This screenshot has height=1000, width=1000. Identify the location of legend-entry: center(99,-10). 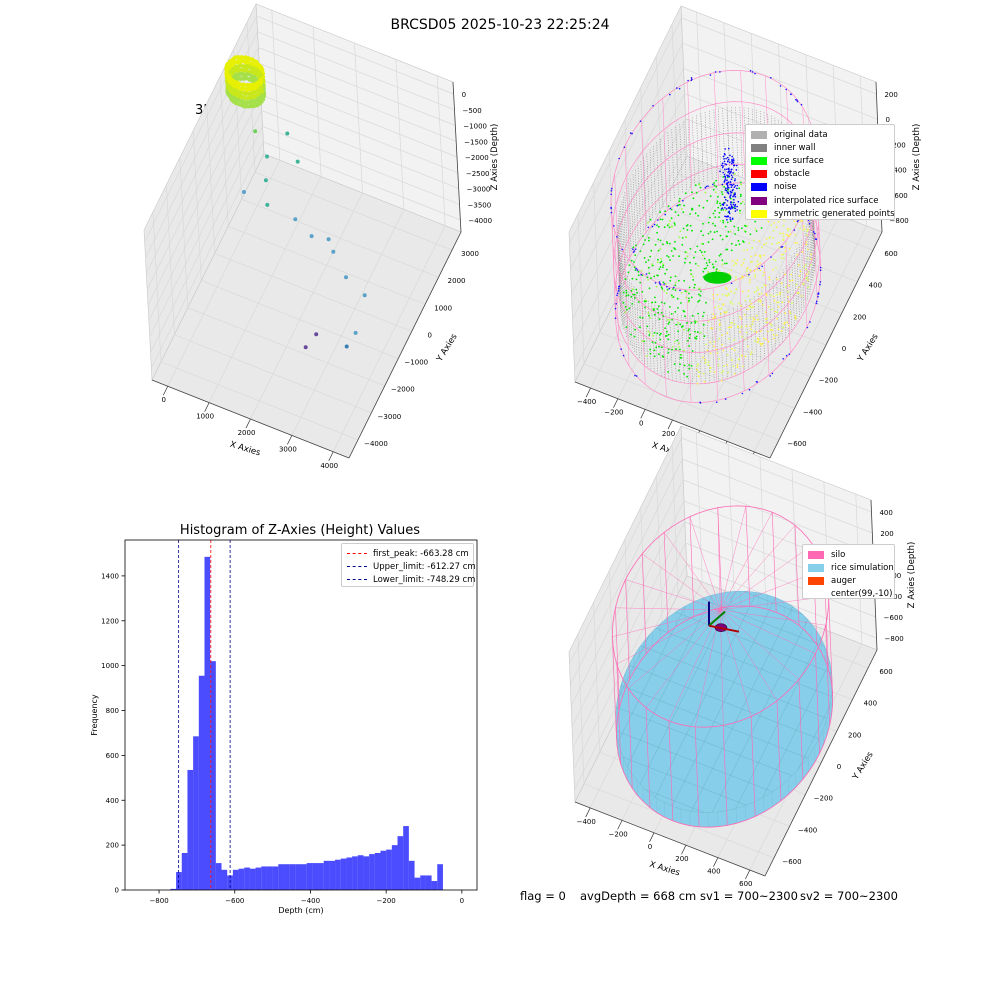
(850, 594).